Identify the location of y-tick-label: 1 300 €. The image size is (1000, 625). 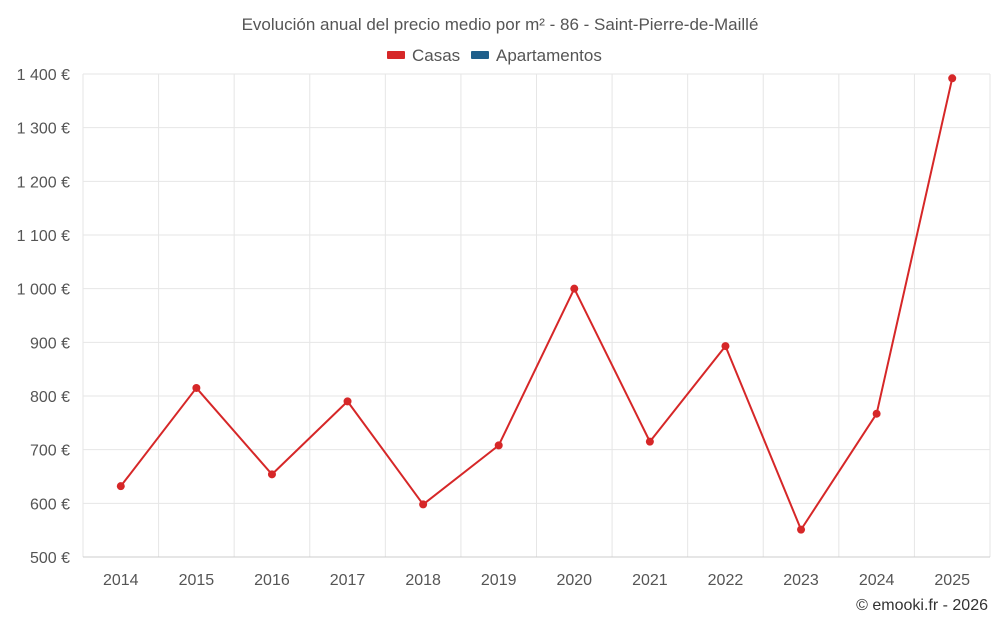
(43, 129).